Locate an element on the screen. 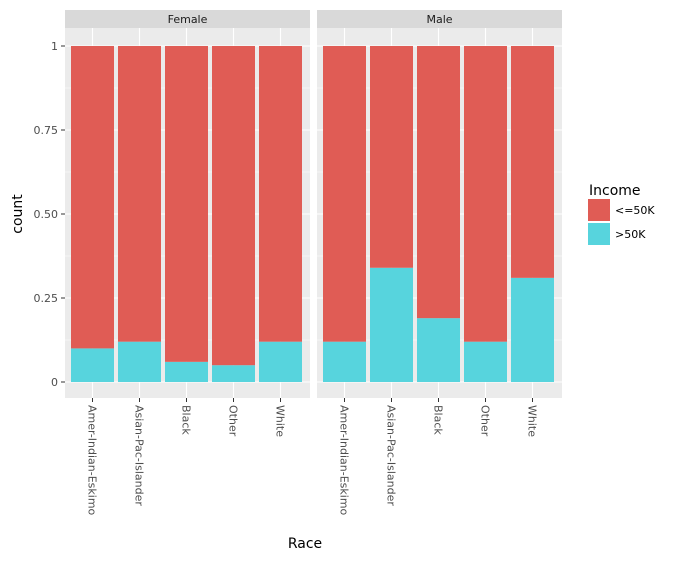  y-tick-label: 0 is located at coordinates (54, 382).